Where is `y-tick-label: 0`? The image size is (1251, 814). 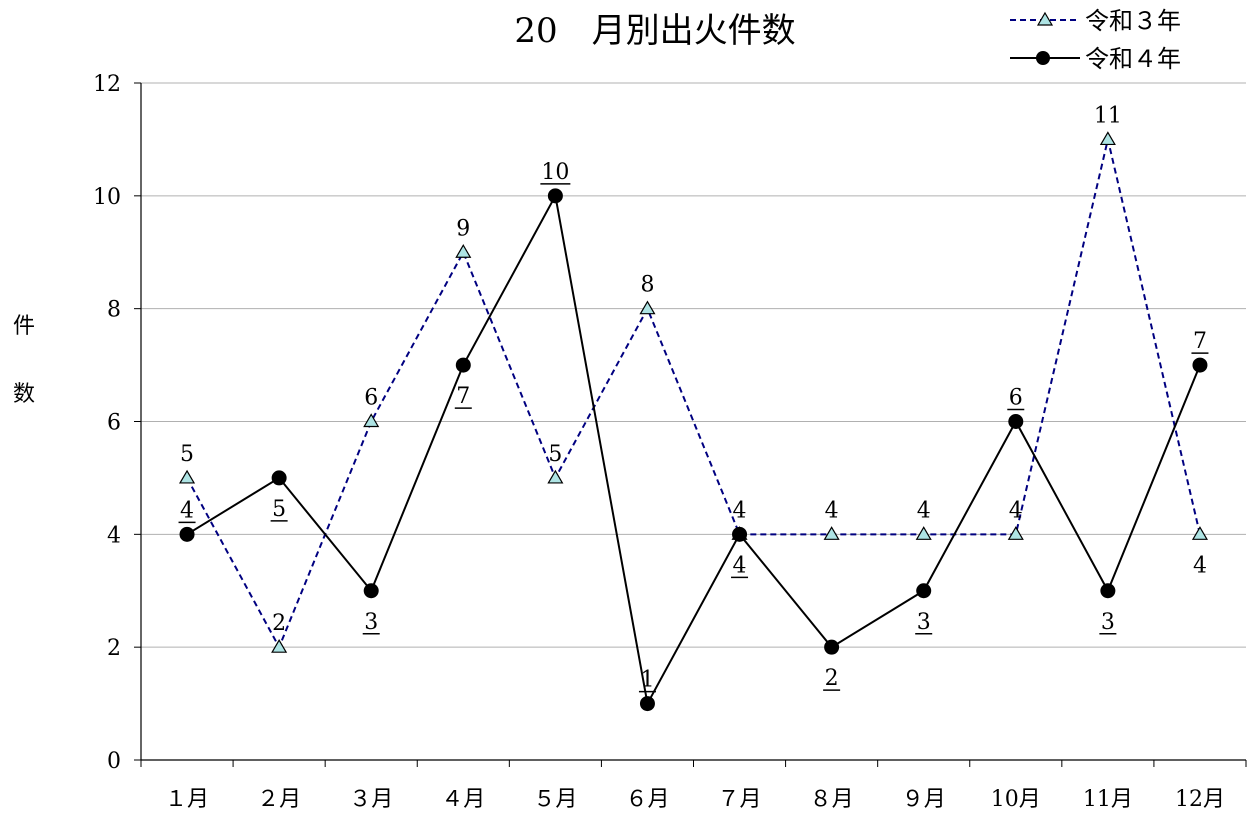
y-tick-label: 0 is located at coordinates (114, 761).